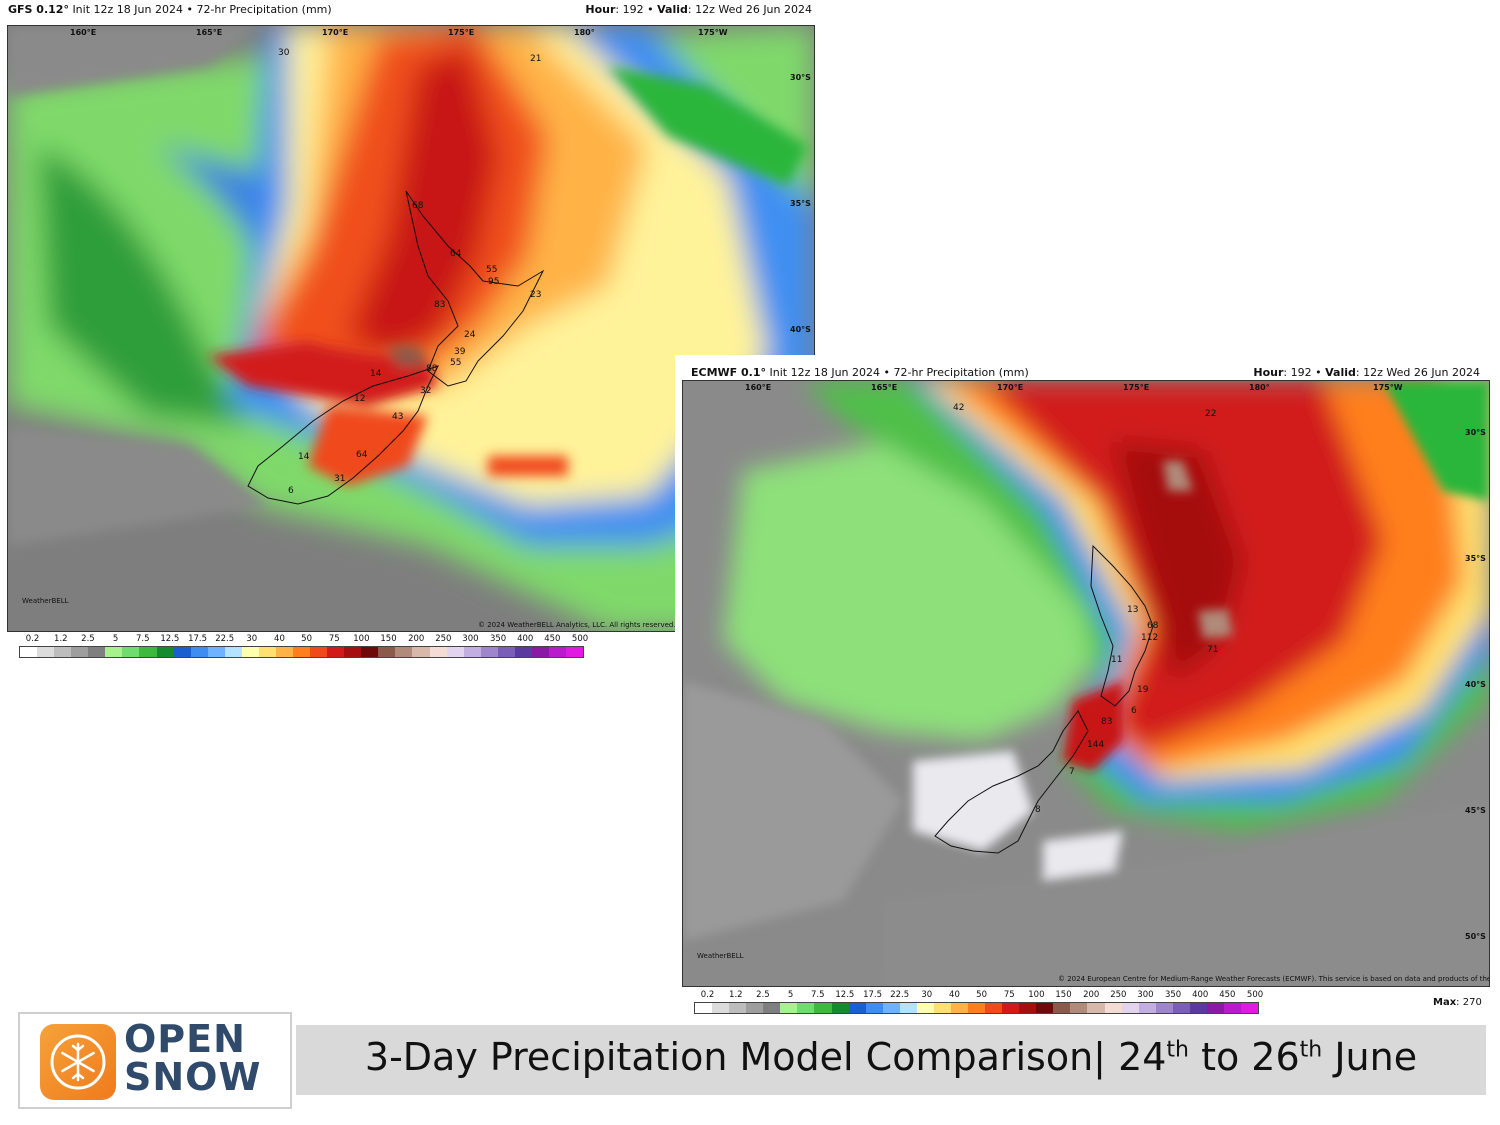  Describe the element at coordinates (334, 639) in the screenshot. I see `gfs-scale-tick: 75` at that location.